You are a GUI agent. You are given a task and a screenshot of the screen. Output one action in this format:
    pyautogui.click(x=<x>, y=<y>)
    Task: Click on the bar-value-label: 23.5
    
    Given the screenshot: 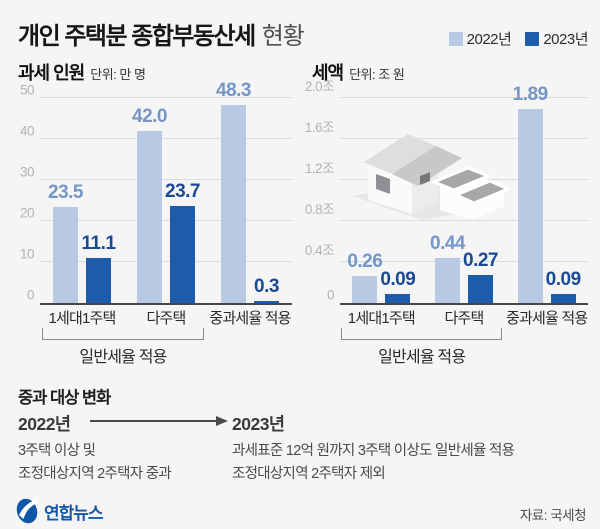 What is the action you would take?
    pyautogui.click(x=65, y=192)
    